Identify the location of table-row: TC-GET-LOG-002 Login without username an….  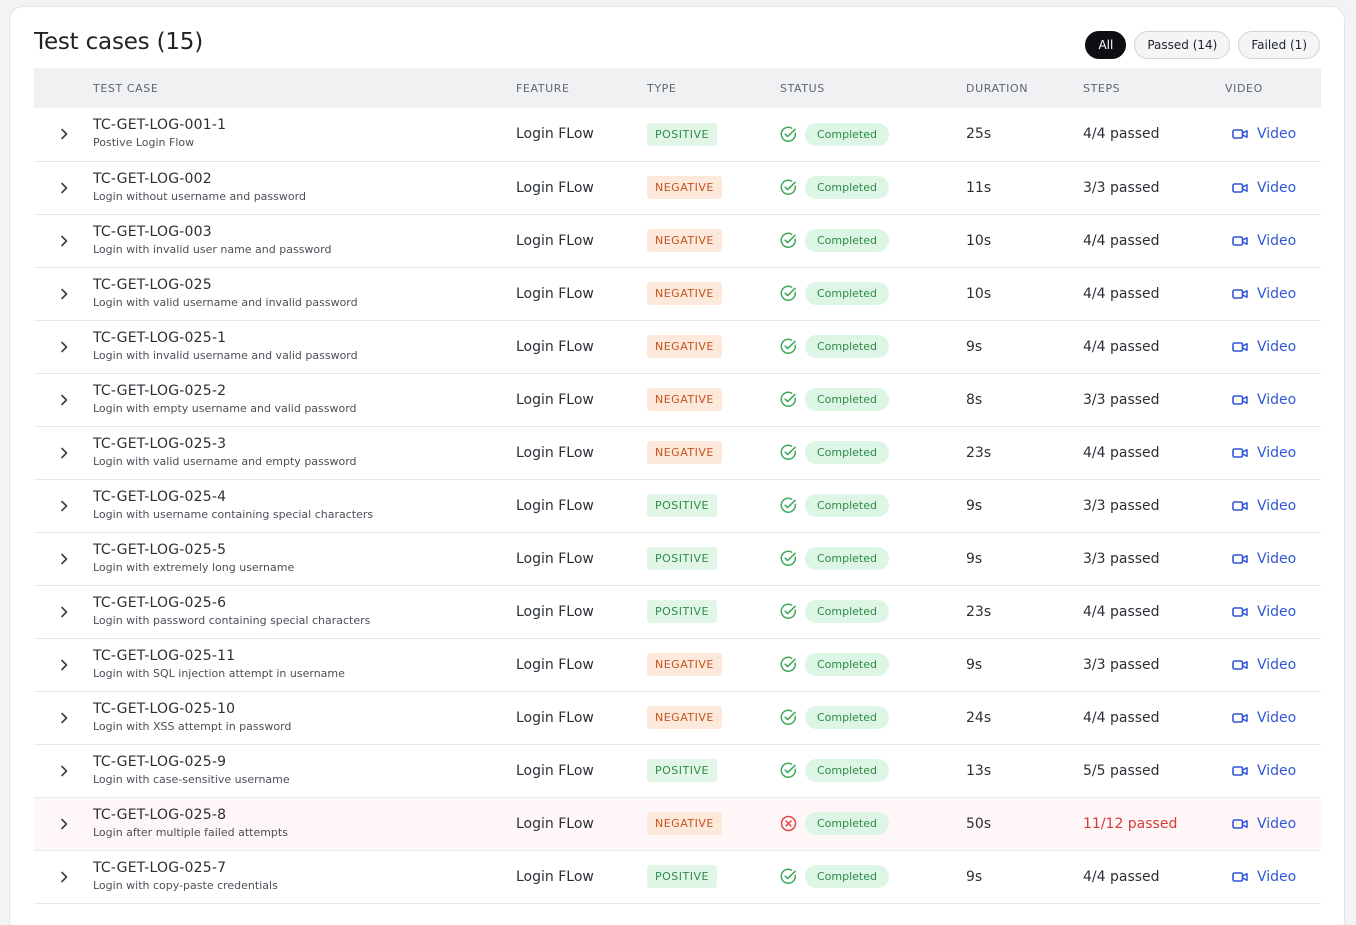
(677, 188).